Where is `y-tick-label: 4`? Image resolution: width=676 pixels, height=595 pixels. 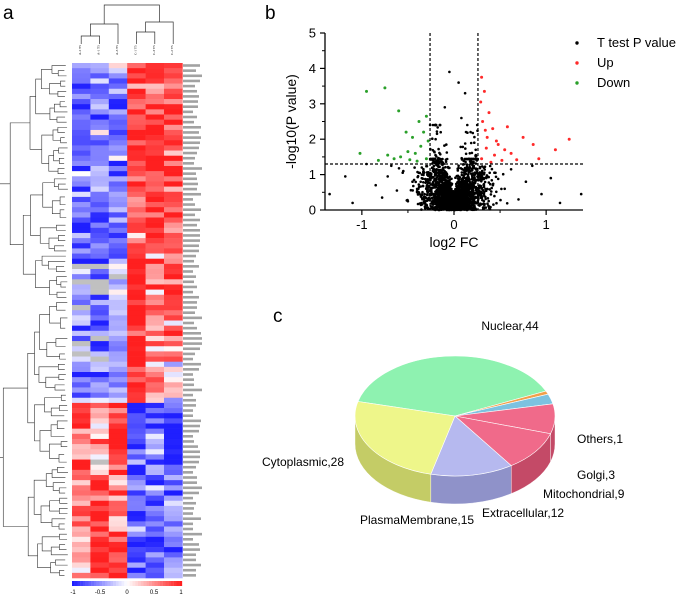 y-tick-label: 4 is located at coordinates (312, 68).